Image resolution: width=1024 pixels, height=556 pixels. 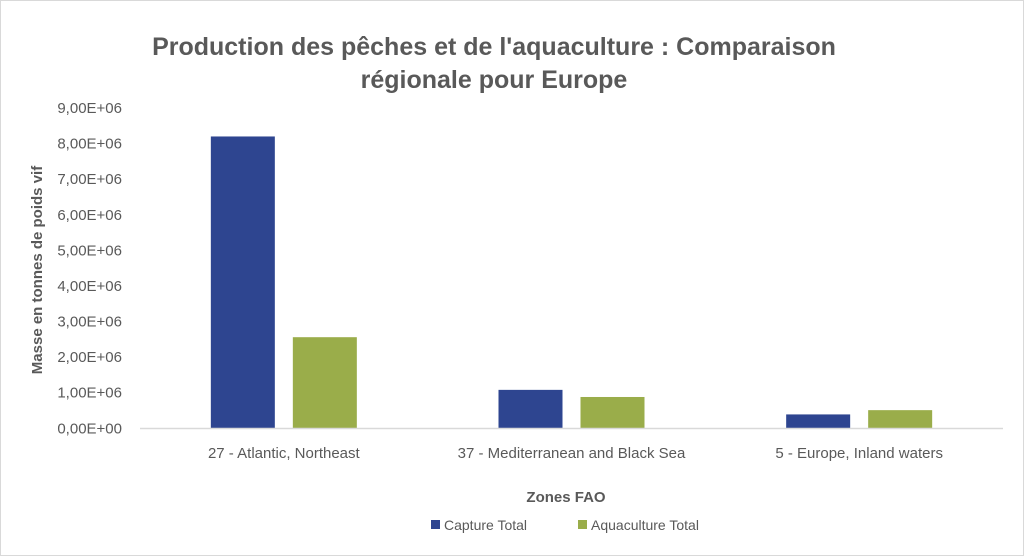 I want to click on y-tick-label: 2,00E+06, so click(x=89, y=357).